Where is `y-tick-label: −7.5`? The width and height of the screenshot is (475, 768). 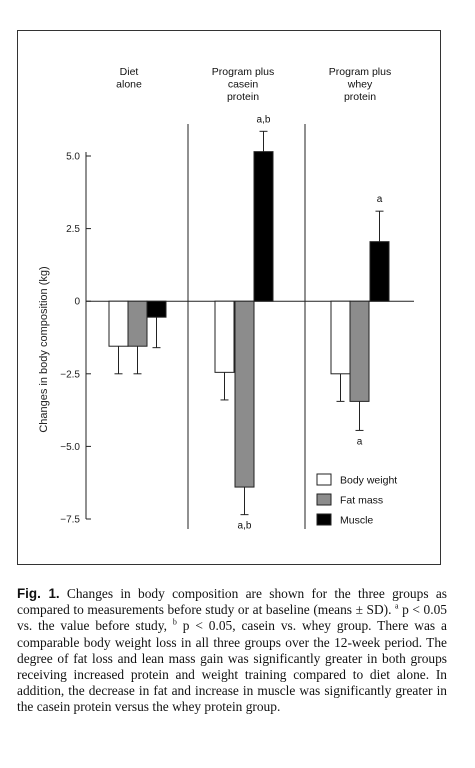 y-tick-label: −7.5 is located at coordinates (70, 520).